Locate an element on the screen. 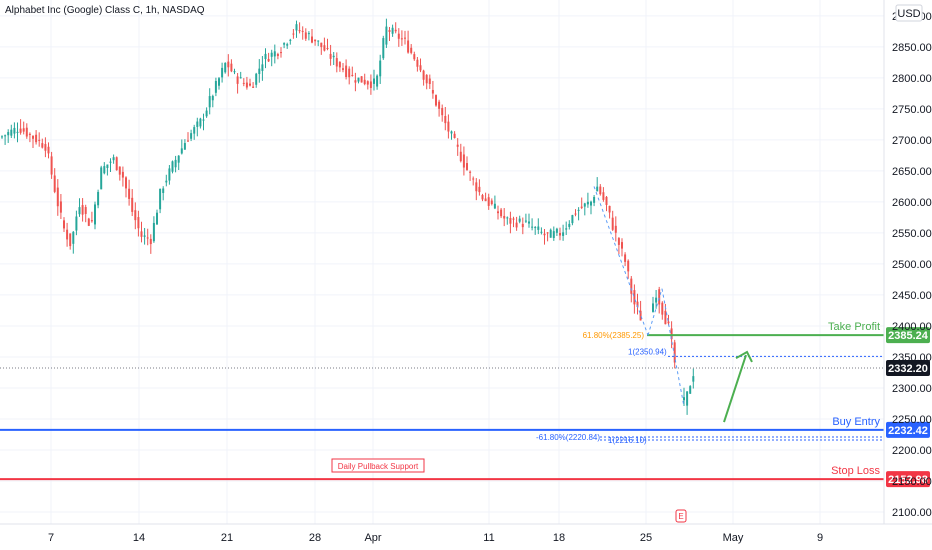  currency-button: USD is located at coordinates (909, 13).